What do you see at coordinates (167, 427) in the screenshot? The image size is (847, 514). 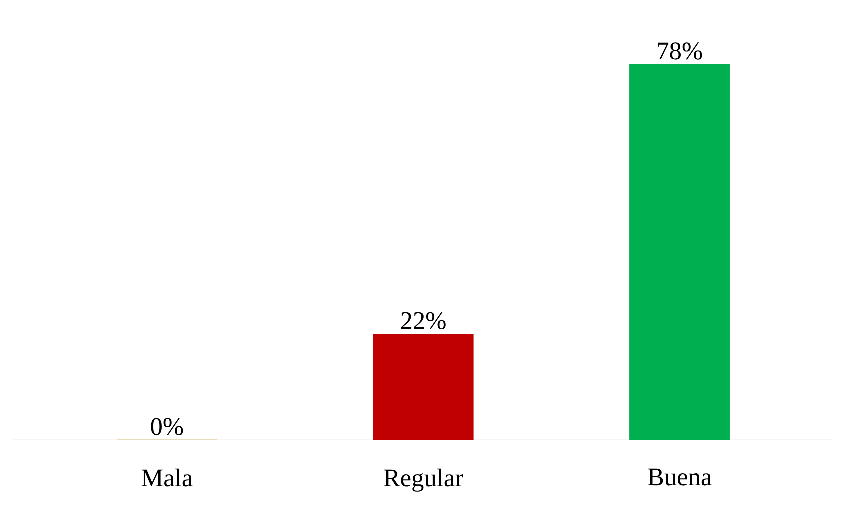 I see `data-label: 0%` at bounding box center [167, 427].